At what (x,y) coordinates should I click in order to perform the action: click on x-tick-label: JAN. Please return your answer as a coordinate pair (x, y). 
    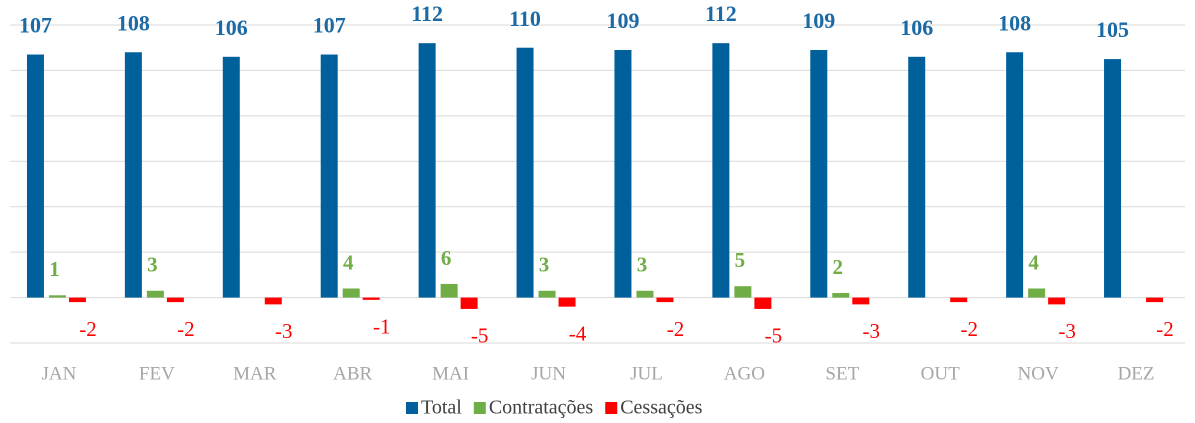
    Looking at the image, I should click on (59, 373).